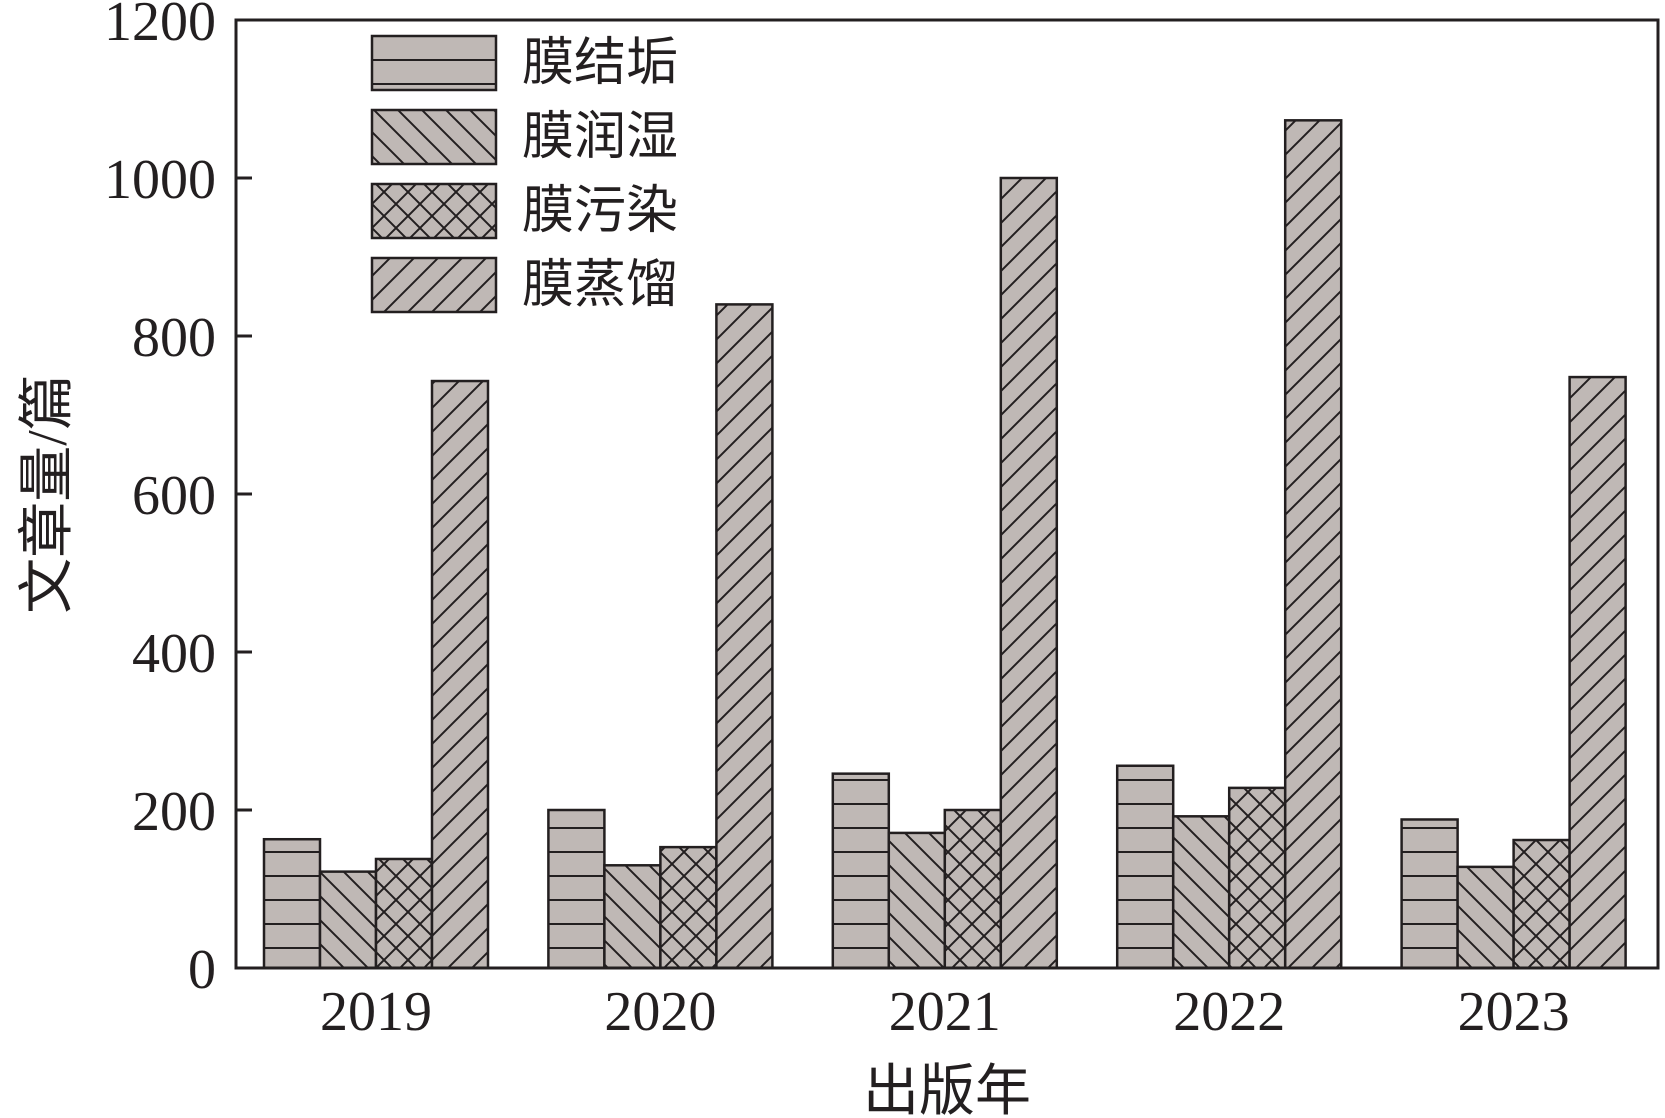 The width and height of the screenshot is (1665, 1118). Describe the element at coordinates (861, 871) in the screenshot. I see `bar-horizontal-2021` at that location.